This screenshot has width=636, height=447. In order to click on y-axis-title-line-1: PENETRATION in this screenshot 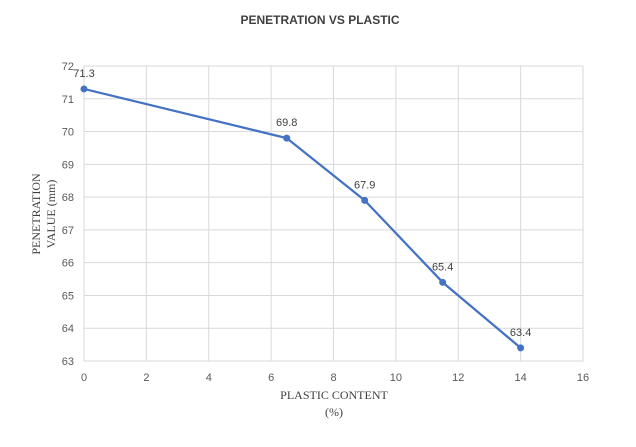, I will do `click(36, 214)`.